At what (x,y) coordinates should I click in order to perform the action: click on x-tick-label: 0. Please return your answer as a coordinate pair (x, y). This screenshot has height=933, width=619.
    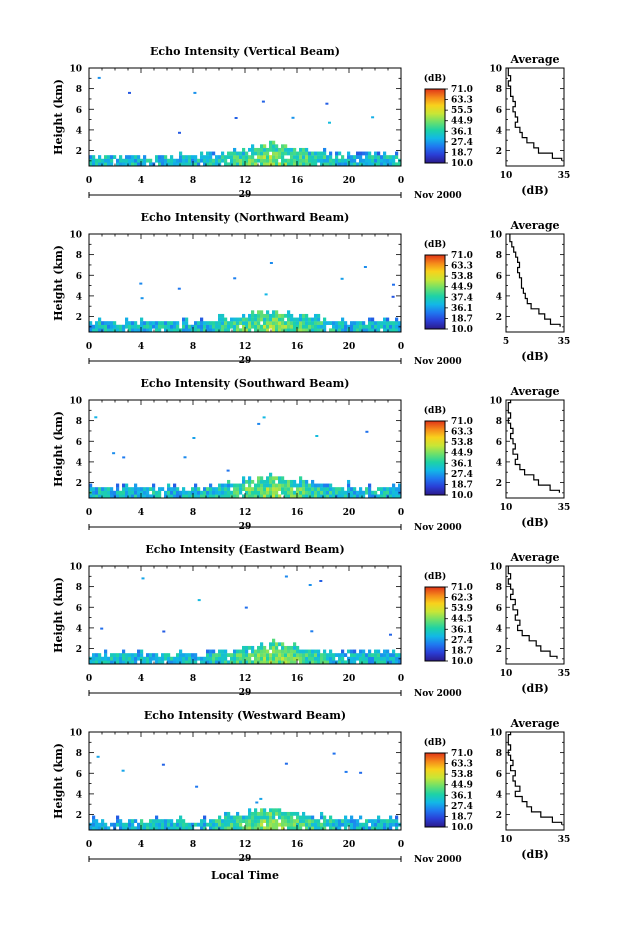
    Looking at the image, I should click on (401, 513).